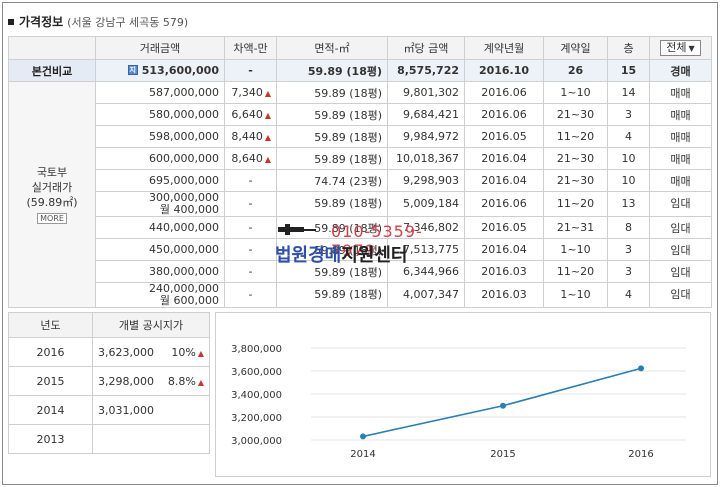 This screenshot has width=720, height=487. I want to click on y-tick-label: 3,400,000, so click(256, 395).